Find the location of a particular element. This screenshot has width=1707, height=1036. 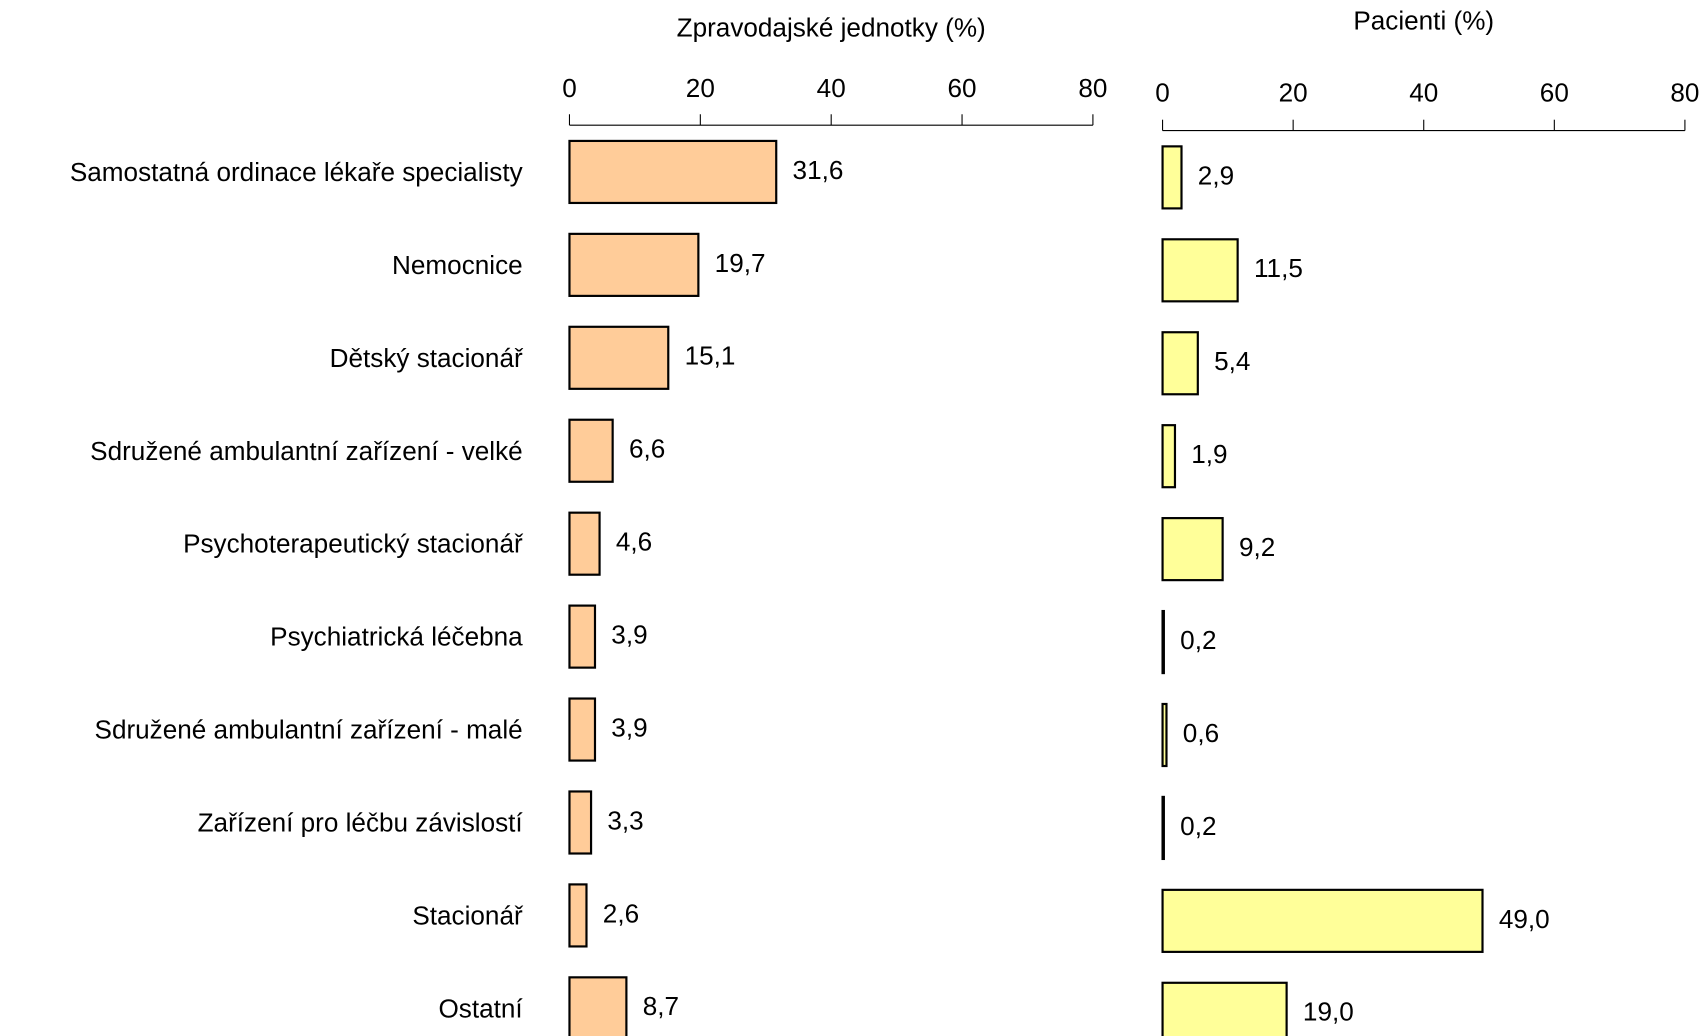

value-label: 31,6 is located at coordinates (818, 170).